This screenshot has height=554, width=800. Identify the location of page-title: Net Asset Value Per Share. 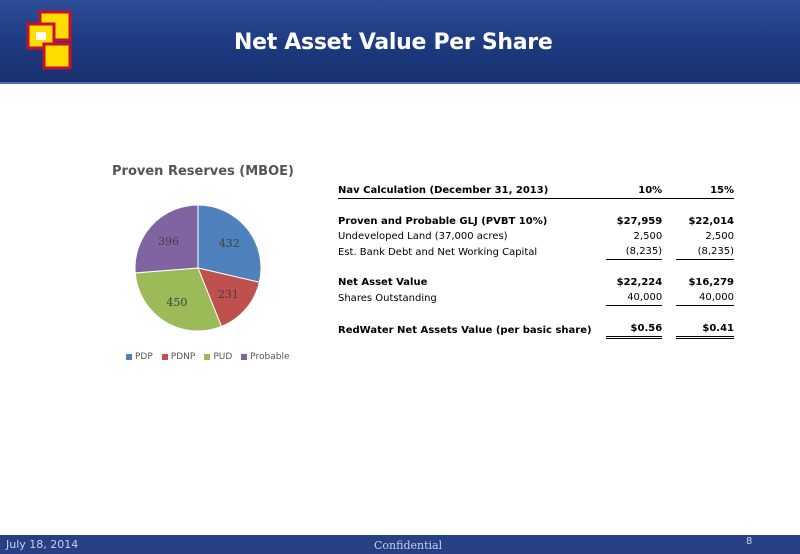
(393, 42).